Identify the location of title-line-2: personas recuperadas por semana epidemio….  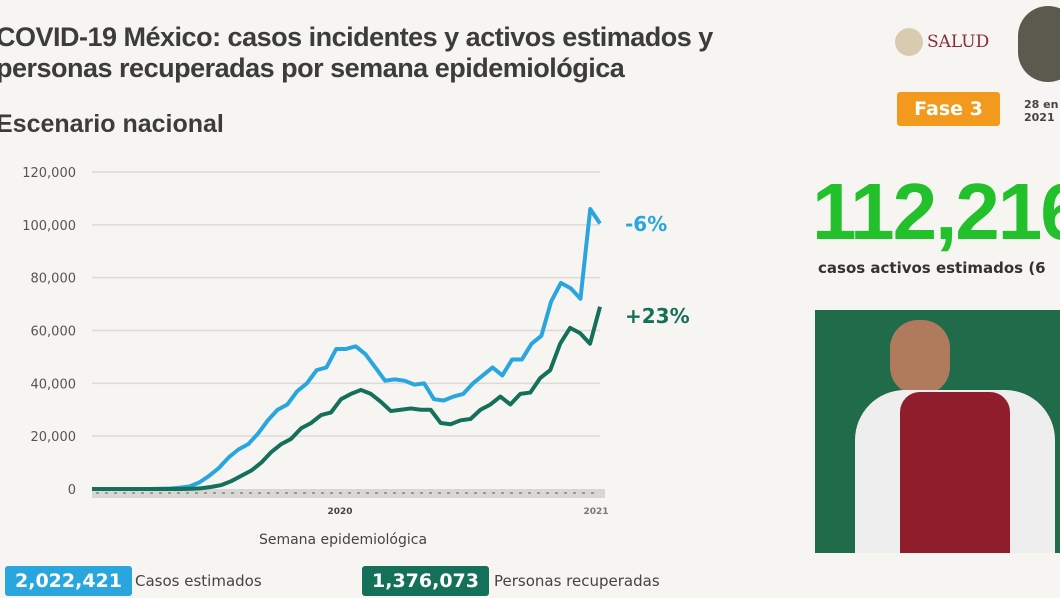
(312, 68).